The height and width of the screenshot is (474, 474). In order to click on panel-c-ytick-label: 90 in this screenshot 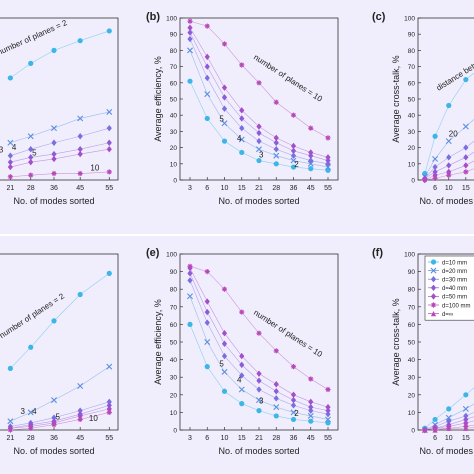, I will do `click(412, 35)`.